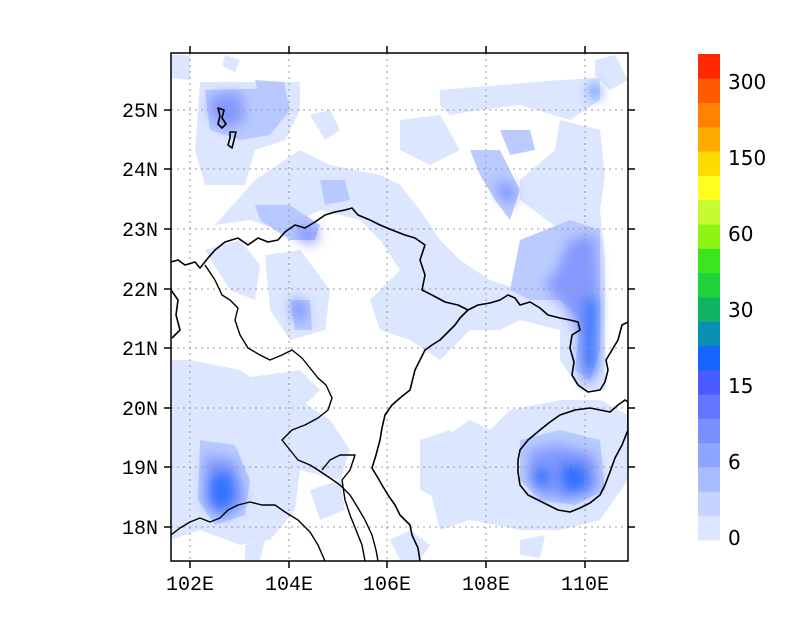  I want to click on lon-label: 108E, so click(486, 585).